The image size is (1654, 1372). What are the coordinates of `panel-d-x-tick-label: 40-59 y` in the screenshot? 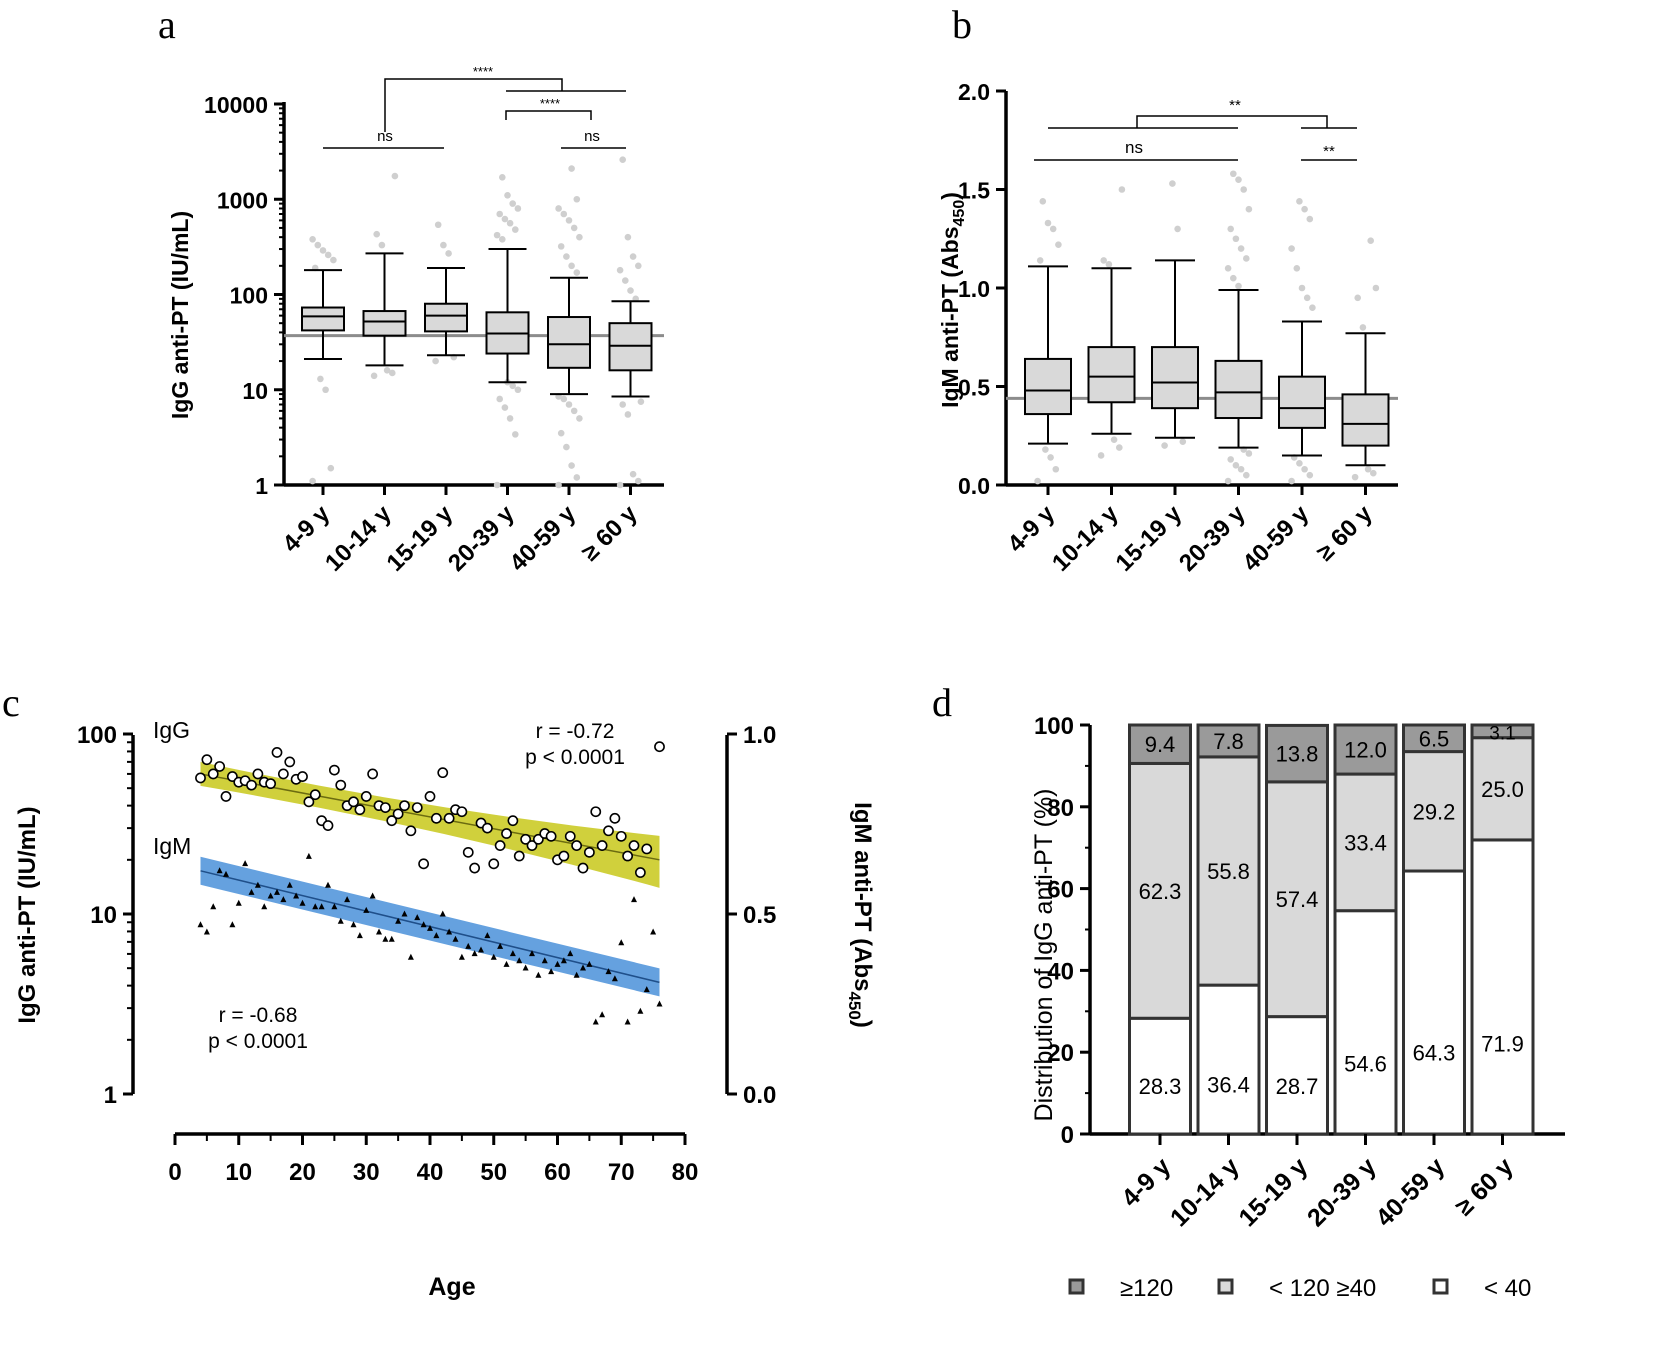 It's located at (1410, 1192).